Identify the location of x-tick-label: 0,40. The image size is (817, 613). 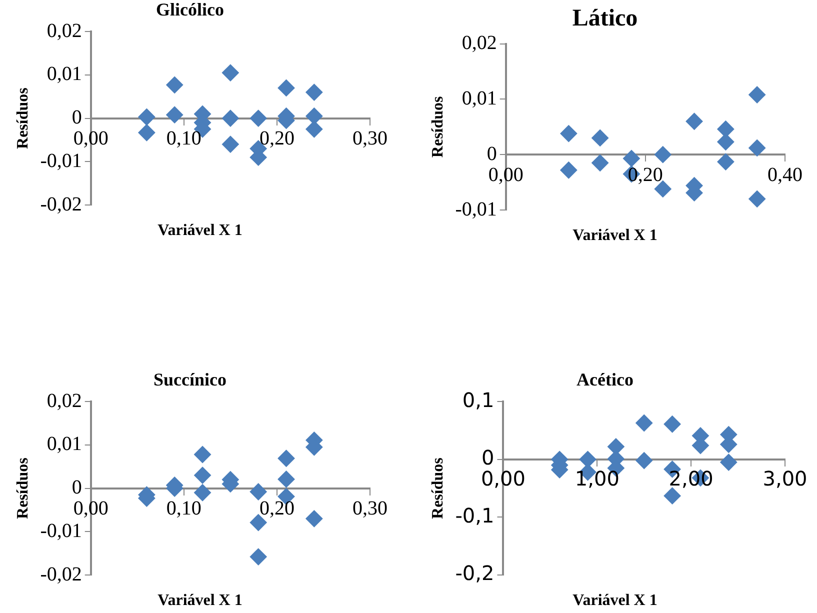
(785, 175).